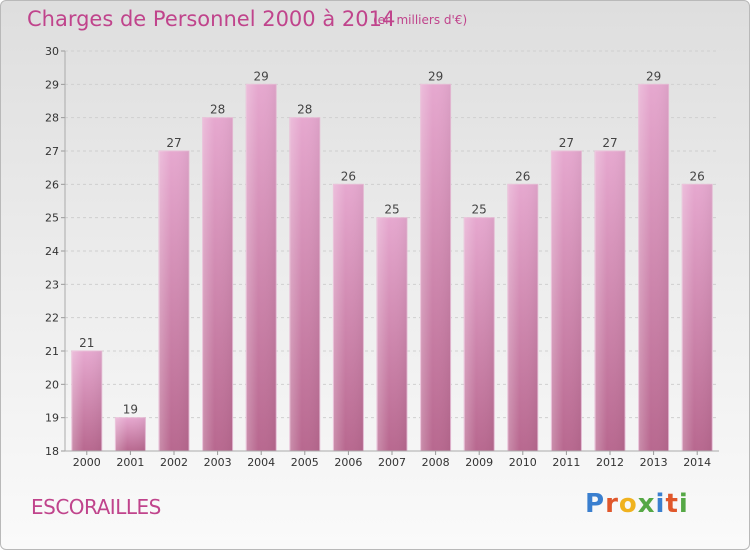 Image resolution: width=750 pixels, height=550 pixels. I want to click on y-tick-label: 18, so click(52, 451).